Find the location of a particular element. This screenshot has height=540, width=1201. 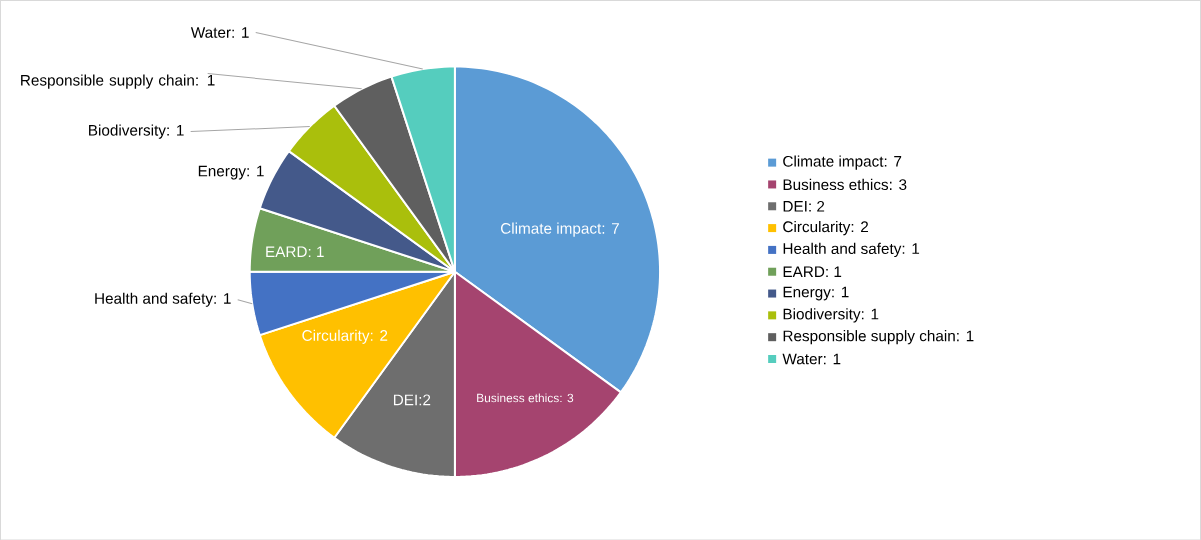

data-label: Circularity: 2 is located at coordinates (345, 336).